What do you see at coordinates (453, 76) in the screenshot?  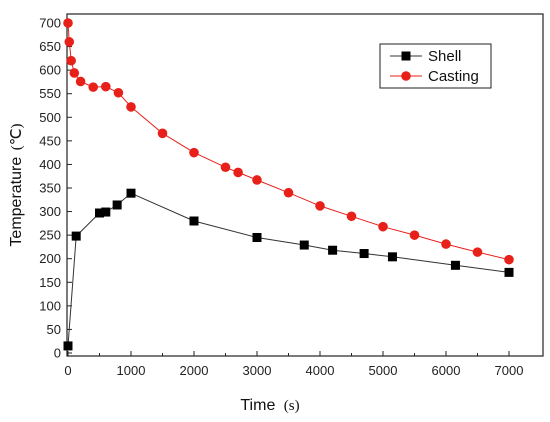 I see `legend-label-casting: Casting` at bounding box center [453, 76].